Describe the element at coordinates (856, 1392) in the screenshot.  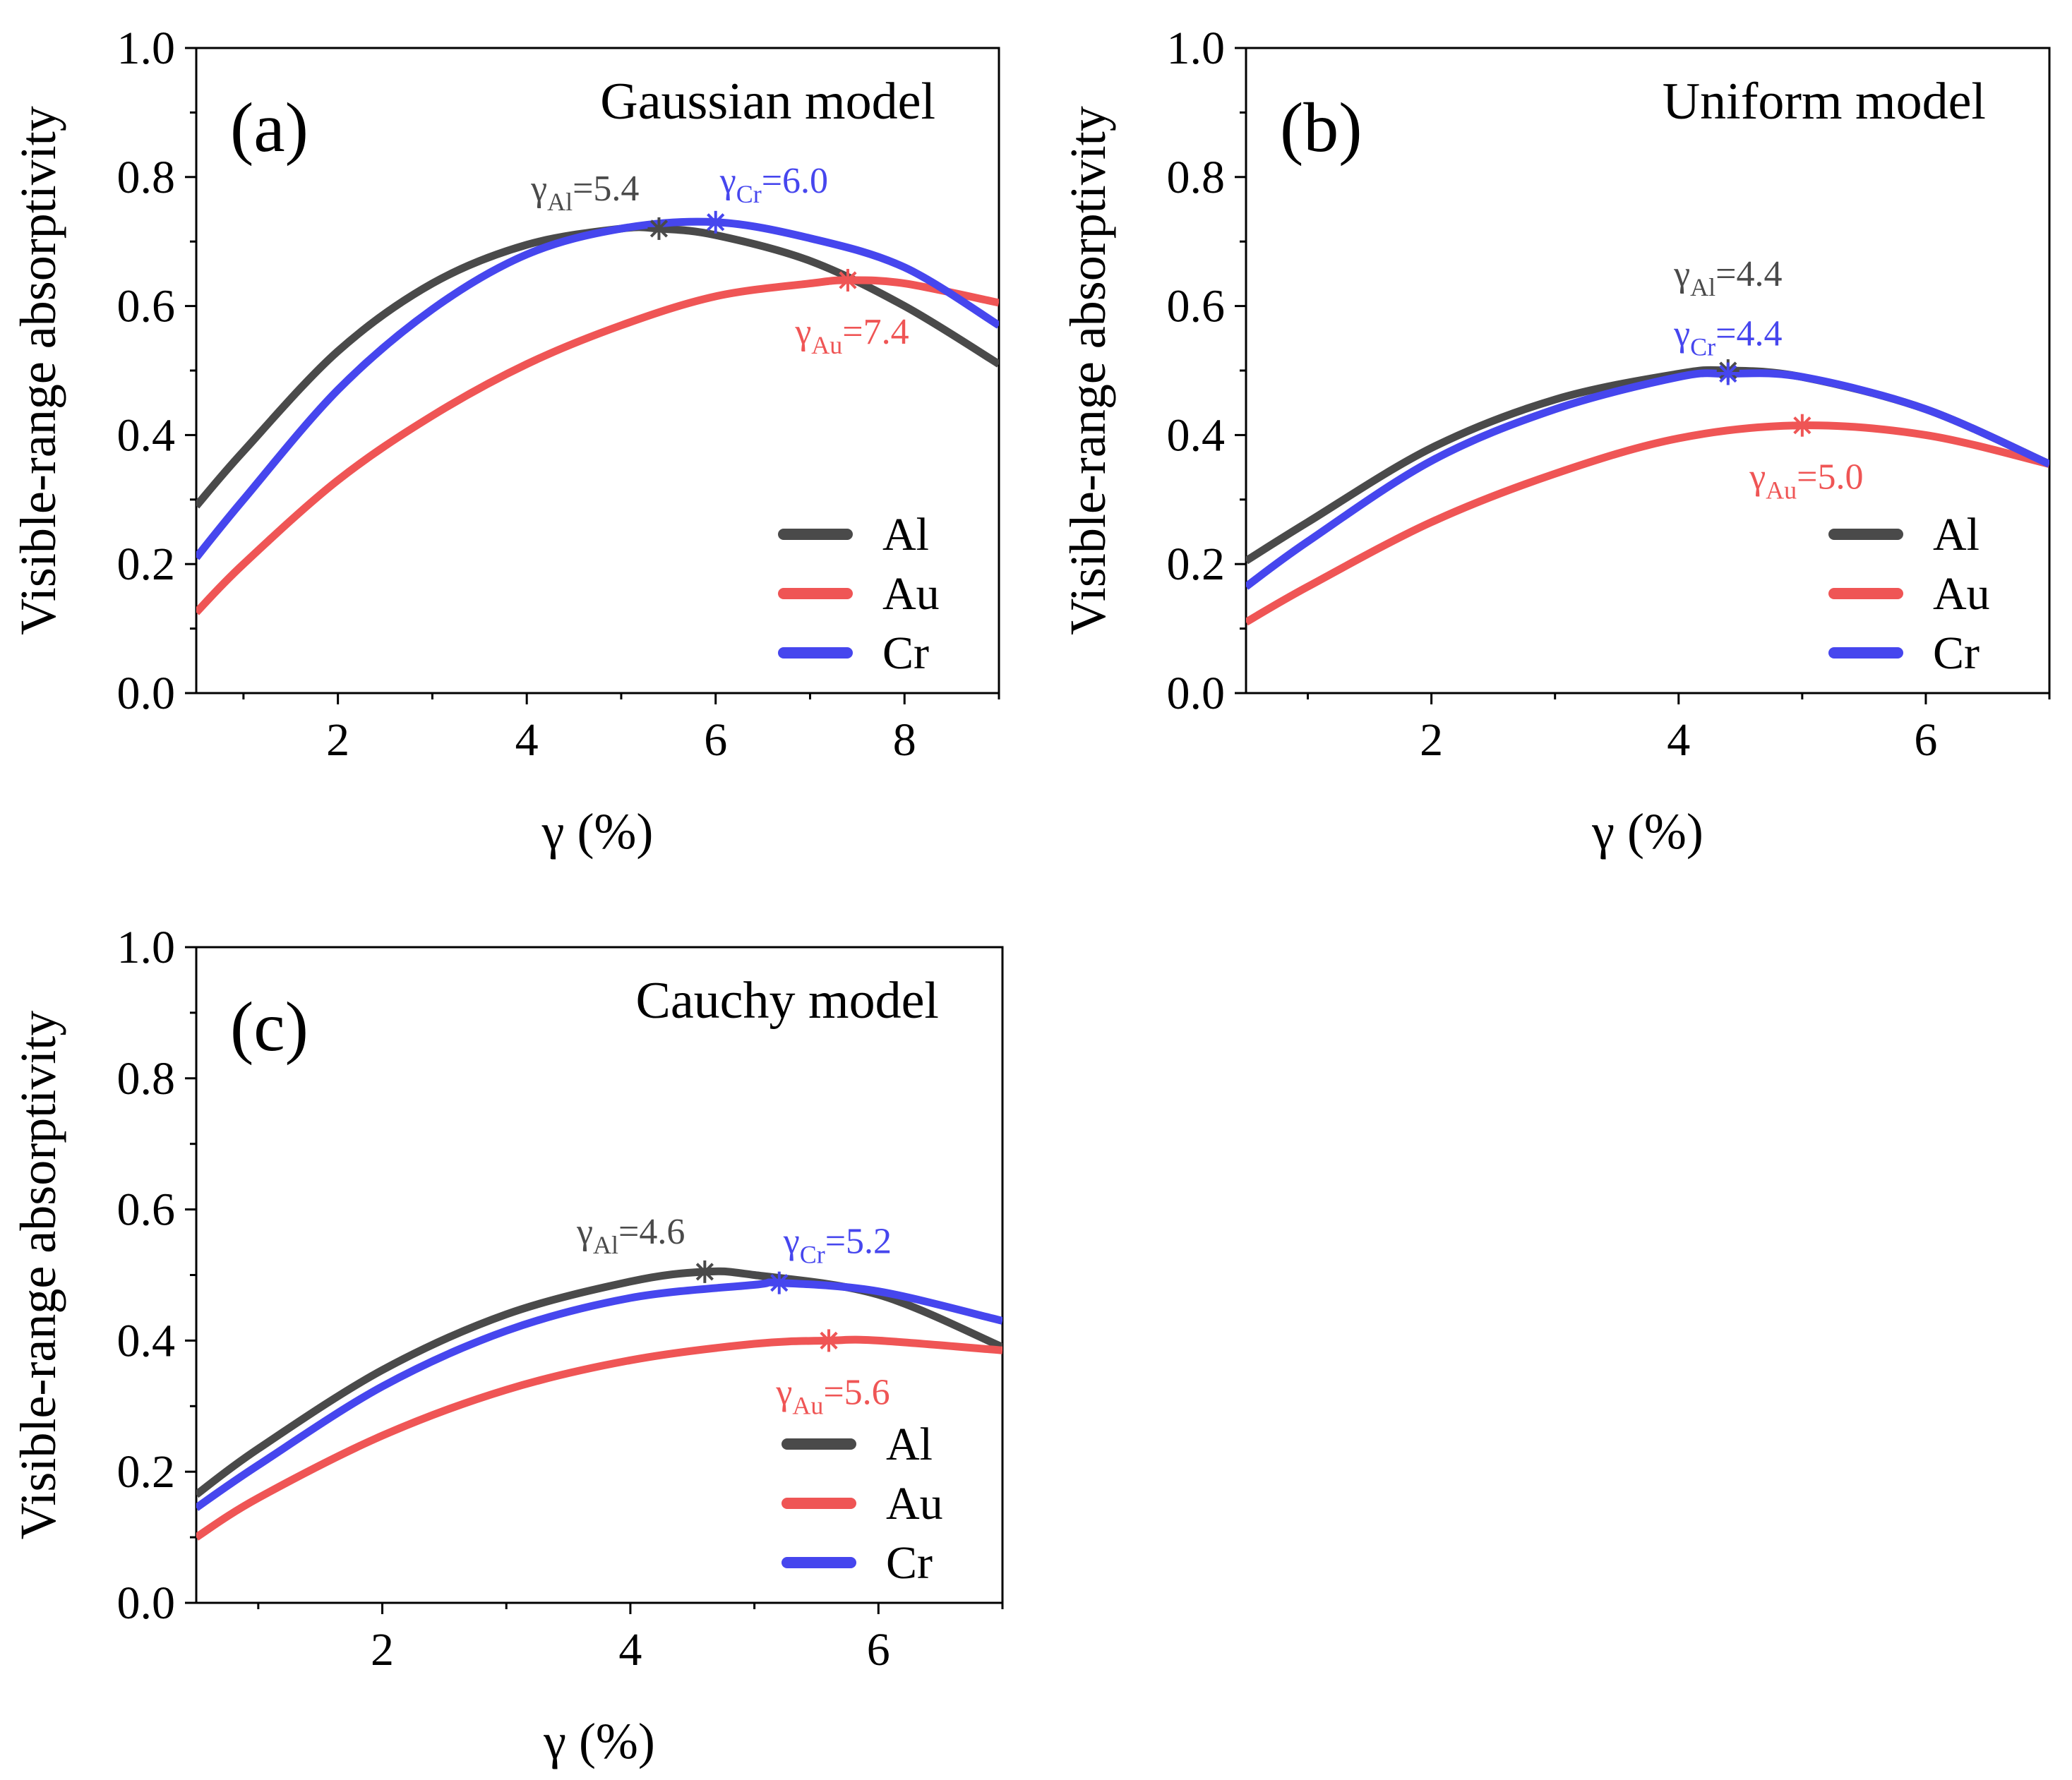
I see `annotation-value: =5.6` at that location.